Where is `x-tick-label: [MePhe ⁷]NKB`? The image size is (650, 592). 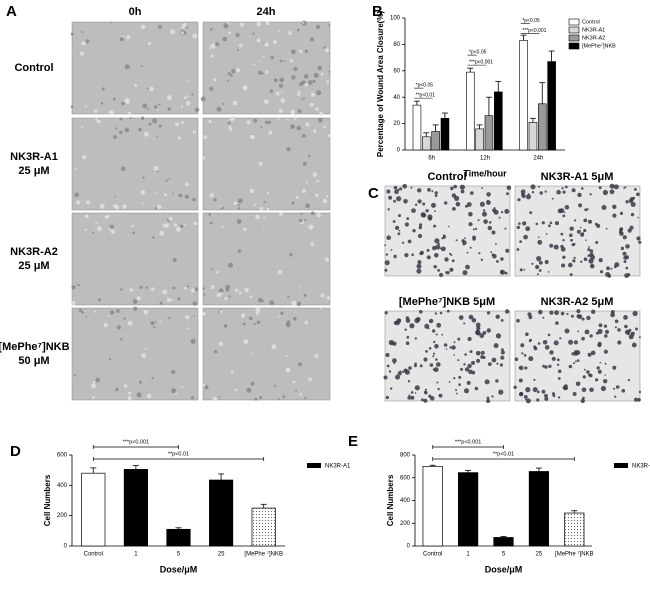
x-tick-label: [MePhe ⁷]NKB is located at coordinates (263, 554).